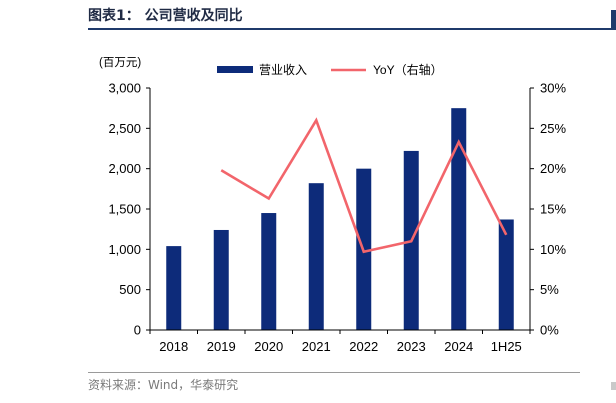  Describe the element at coordinates (124, 128) in the screenshot. I see `y-left-tick-label: 2,500` at that location.